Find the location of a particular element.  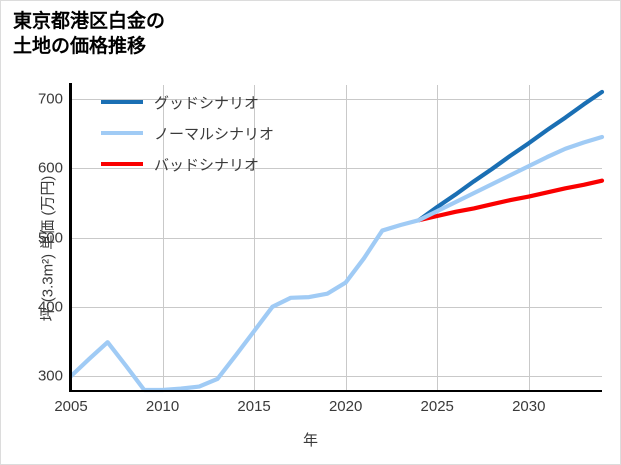

x-tick-label: 2015 is located at coordinates (254, 406).